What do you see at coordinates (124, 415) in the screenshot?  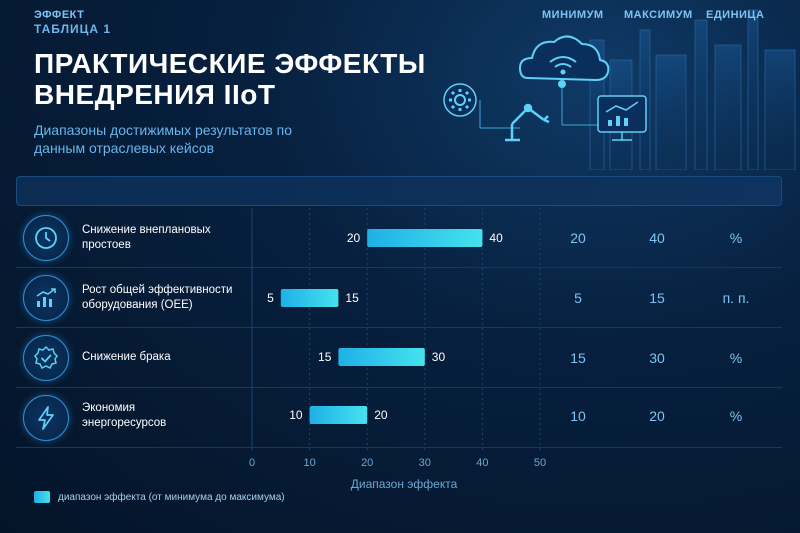 I see `row-effect-label: Экономия энергоресурсов` at bounding box center [124, 415].